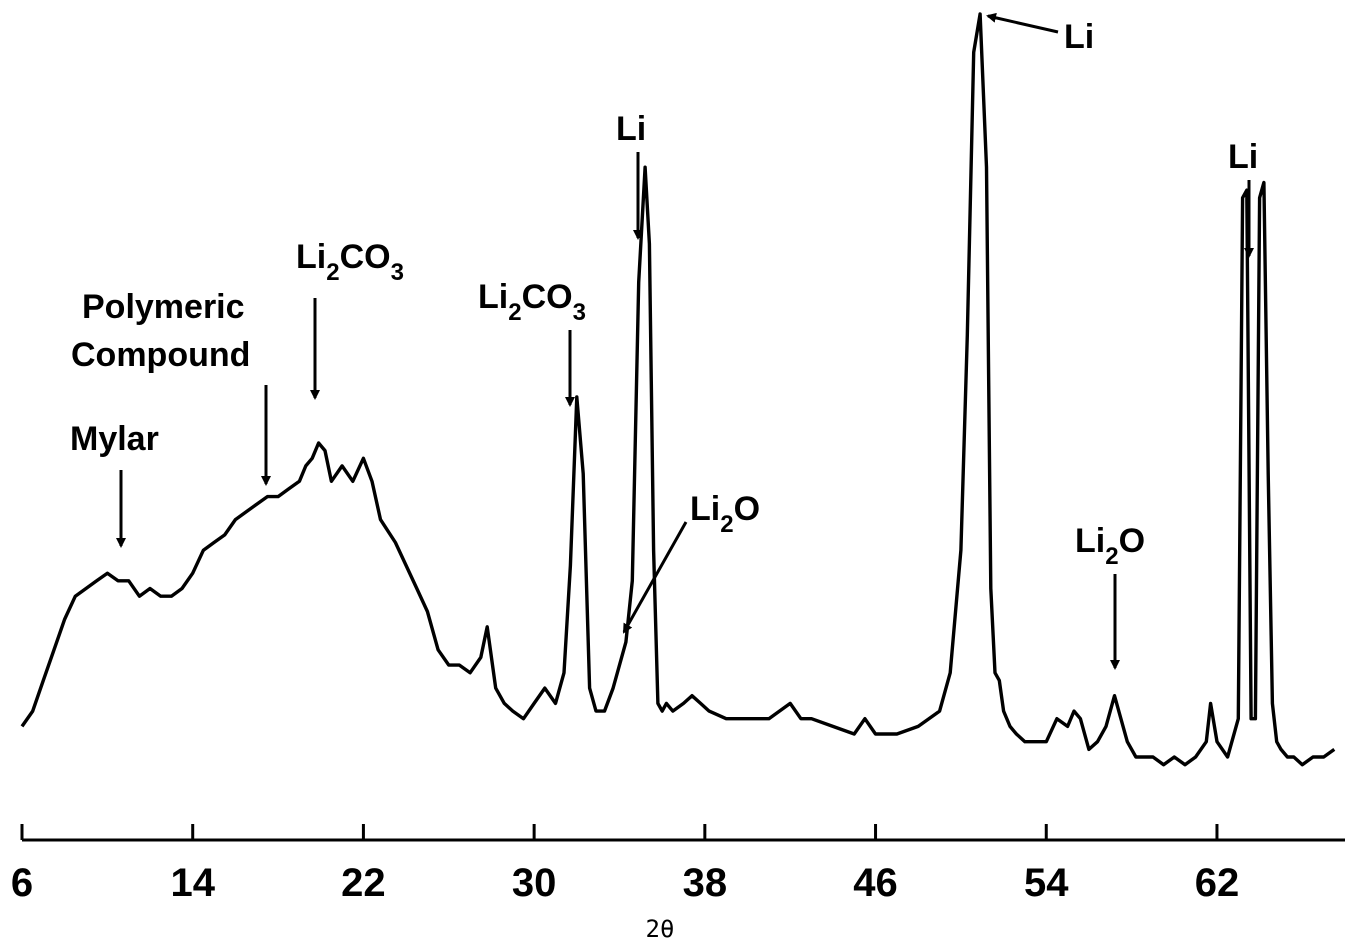 This screenshot has height=945, width=1348. What do you see at coordinates (1046, 883) in the screenshot?
I see `x-tick-label: 54` at bounding box center [1046, 883].